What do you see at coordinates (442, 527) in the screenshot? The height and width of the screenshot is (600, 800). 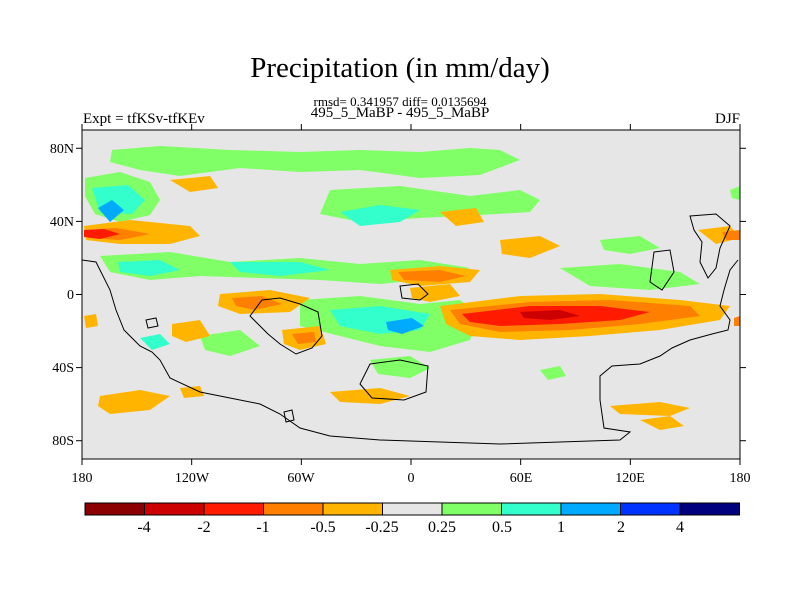 I see `colorbar-label: 0.25` at bounding box center [442, 527].